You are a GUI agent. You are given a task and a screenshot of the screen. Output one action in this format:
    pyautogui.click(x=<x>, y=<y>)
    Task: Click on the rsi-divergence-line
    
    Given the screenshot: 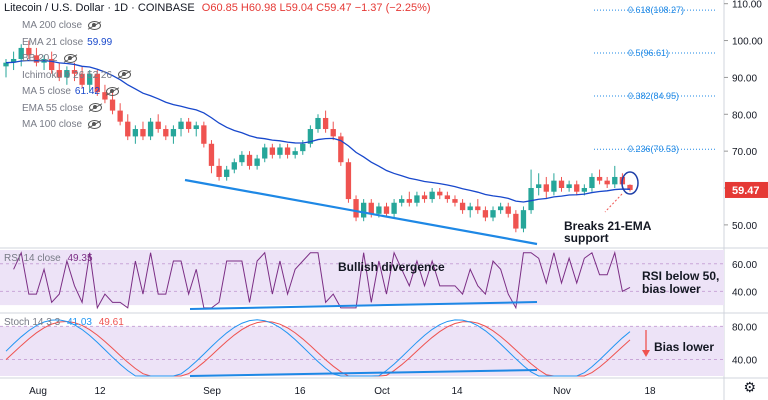 What is the action you would take?
    pyautogui.click(x=363, y=305)
    